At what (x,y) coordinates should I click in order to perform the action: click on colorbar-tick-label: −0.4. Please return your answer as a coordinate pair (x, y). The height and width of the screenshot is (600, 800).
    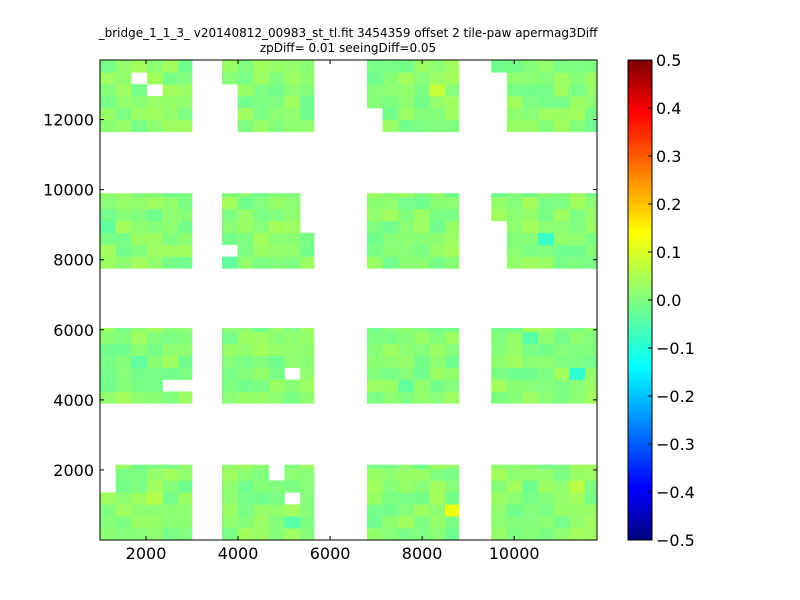
    Looking at the image, I should click on (675, 492).